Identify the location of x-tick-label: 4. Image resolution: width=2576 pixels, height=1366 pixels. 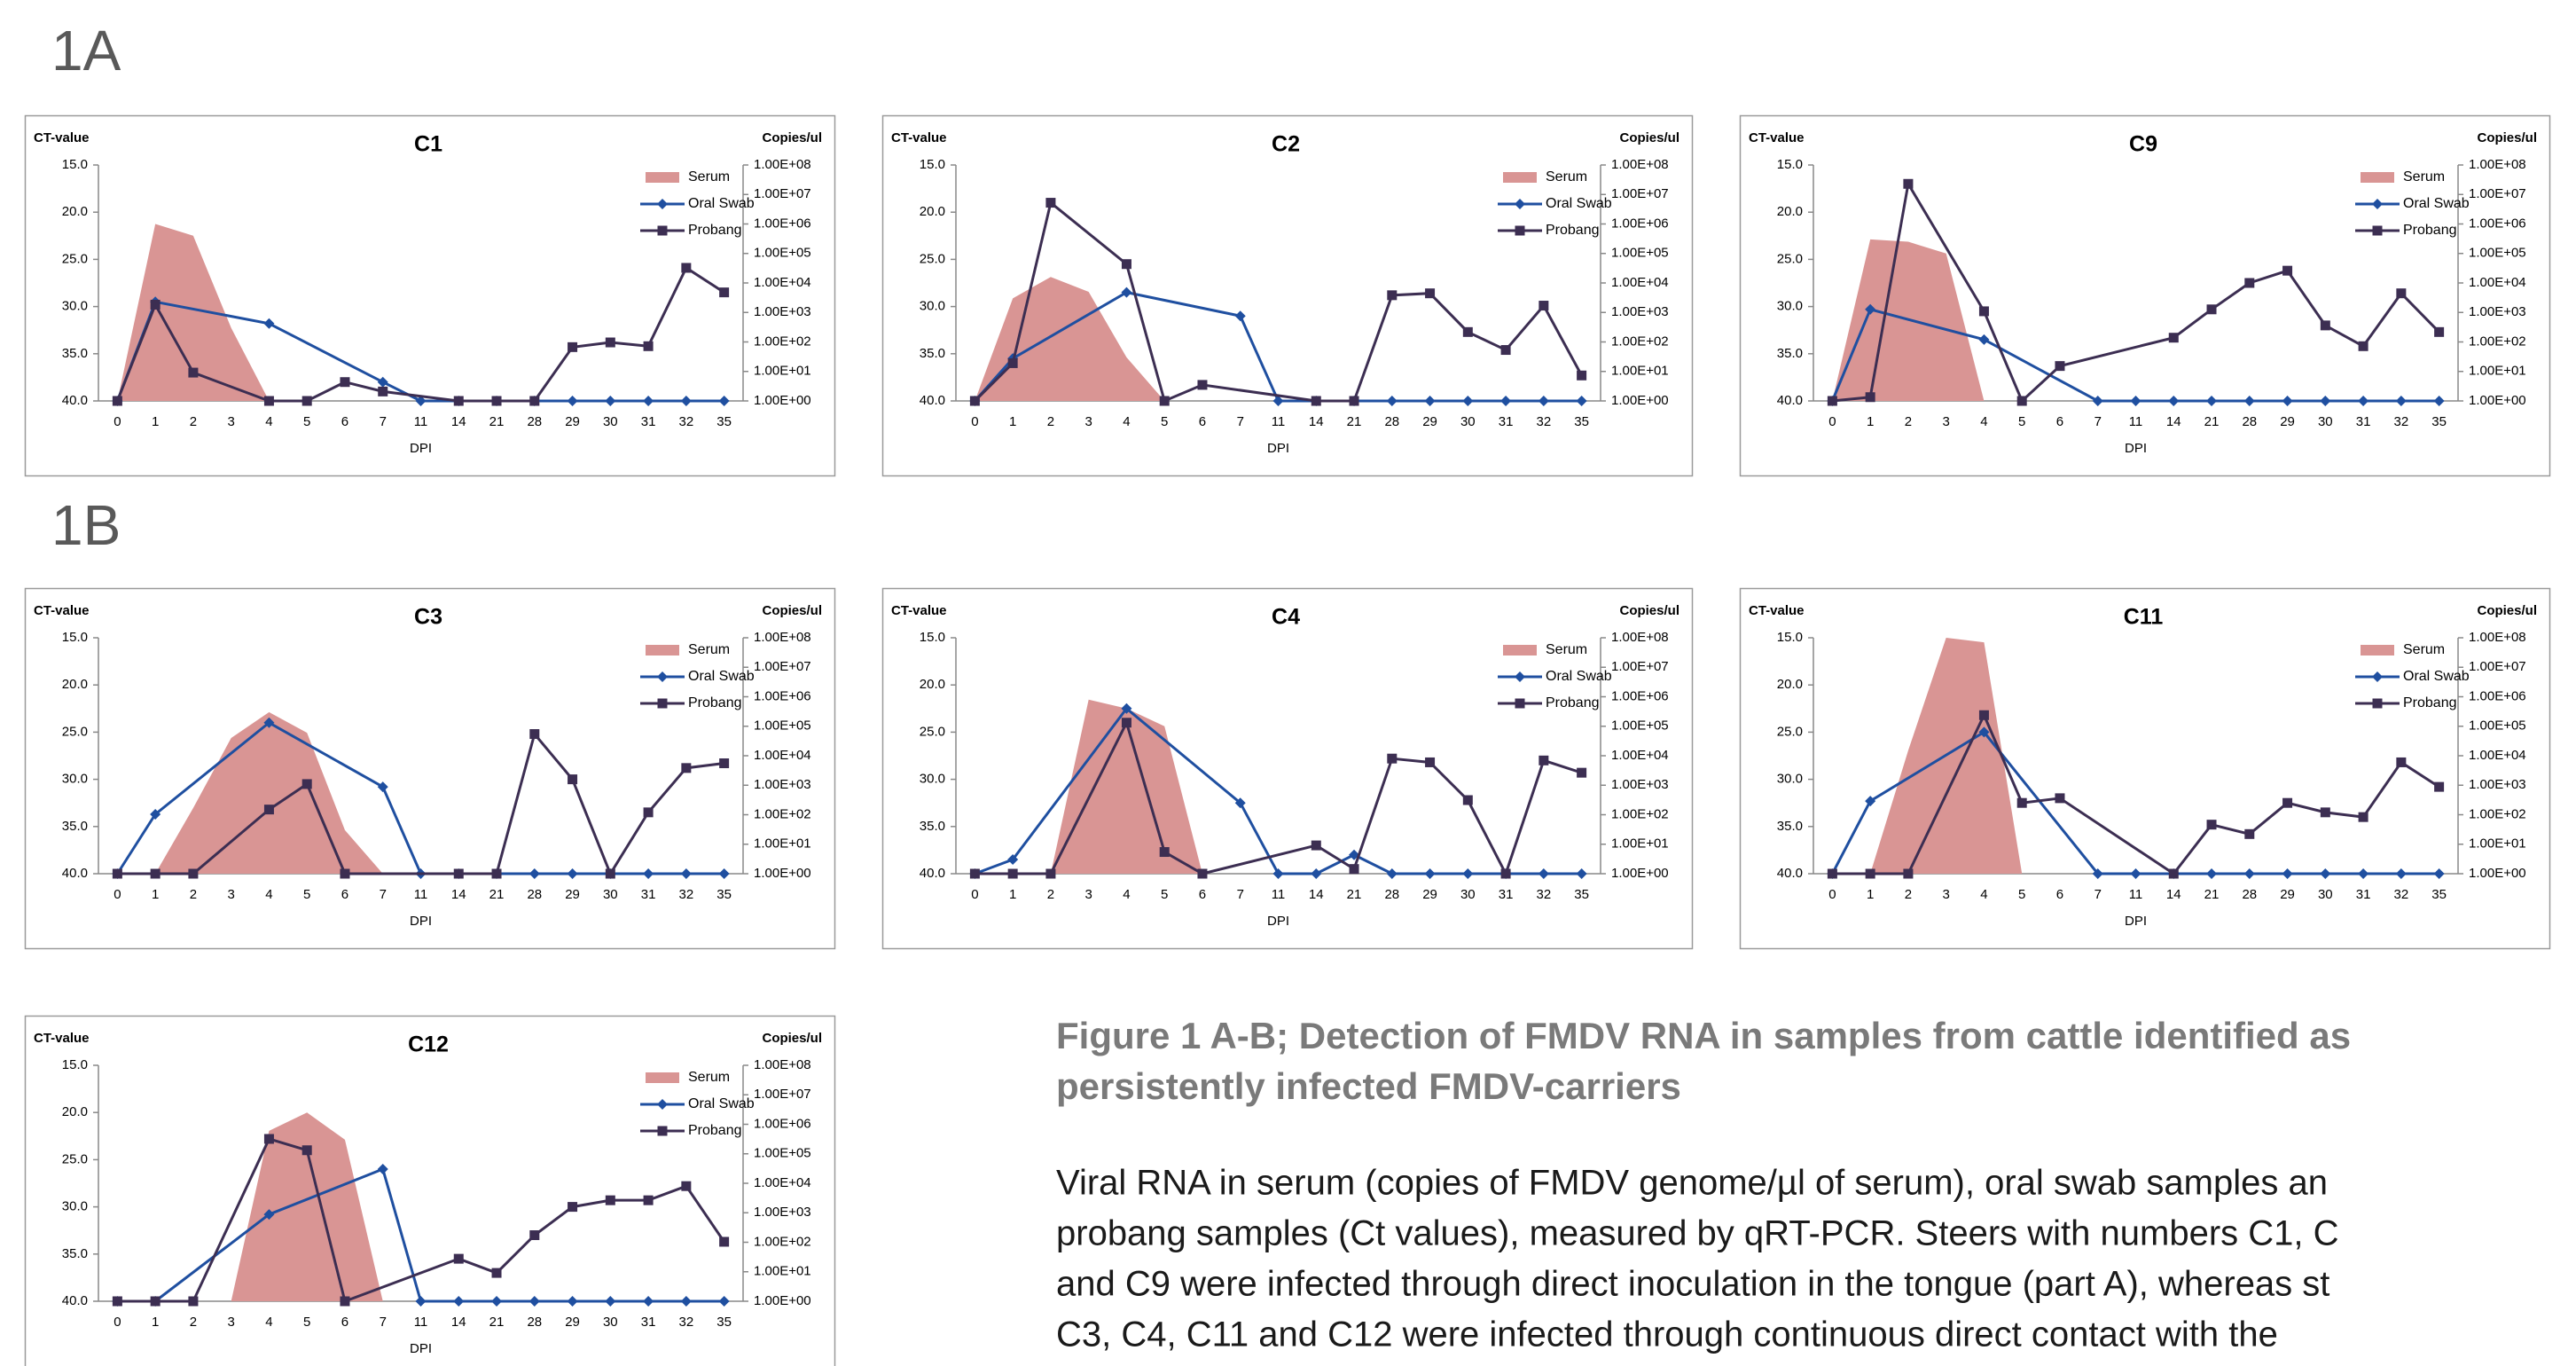
(268, 894).